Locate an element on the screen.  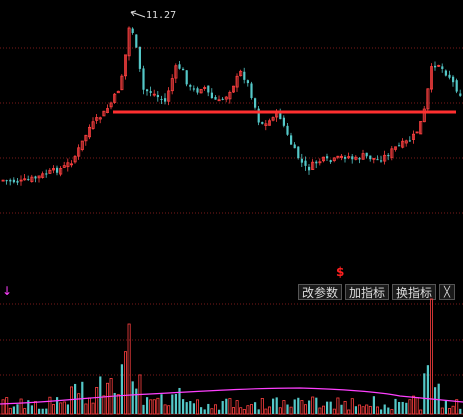
peak-pointer-line is located at coordinates (138, 14).